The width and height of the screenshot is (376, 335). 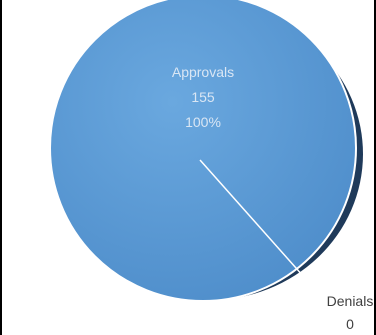 I want to click on frame-border-right, so click(x=375, y=167).